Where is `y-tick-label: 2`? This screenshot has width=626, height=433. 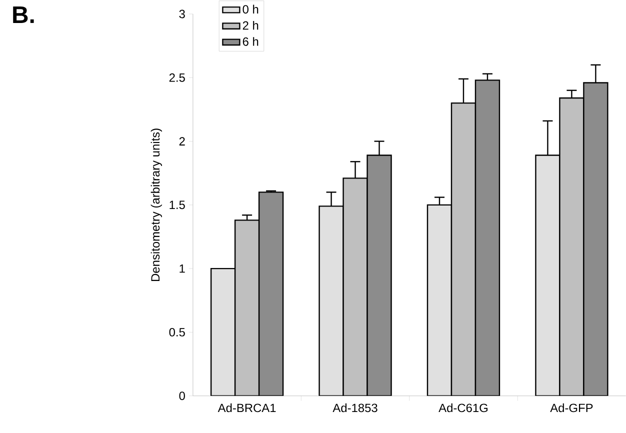
y-tick-label: 2 is located at coordinates (182, 141).